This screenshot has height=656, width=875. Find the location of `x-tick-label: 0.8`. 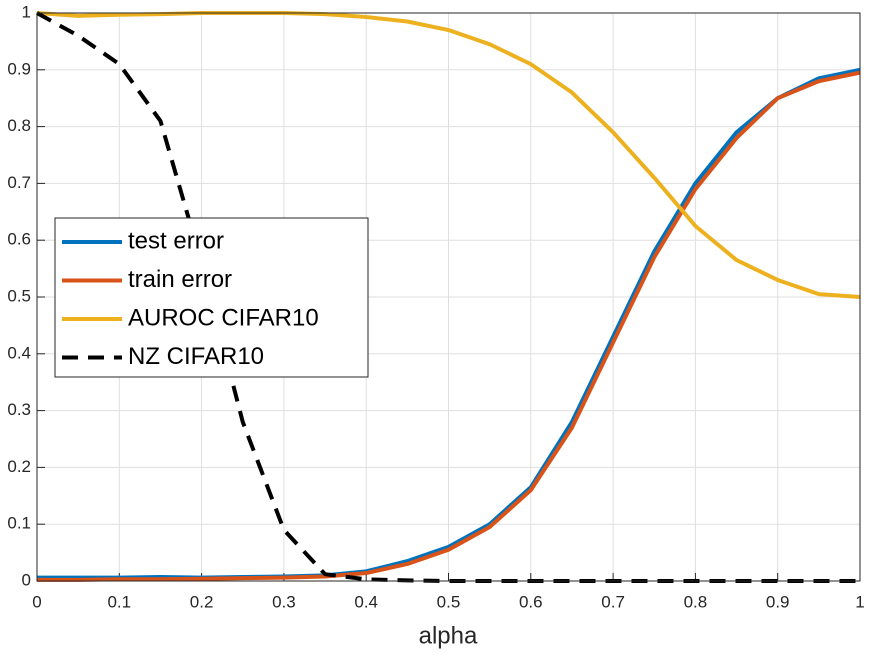

x-tick-label: 0.8 is located at coordinates (696, 601).